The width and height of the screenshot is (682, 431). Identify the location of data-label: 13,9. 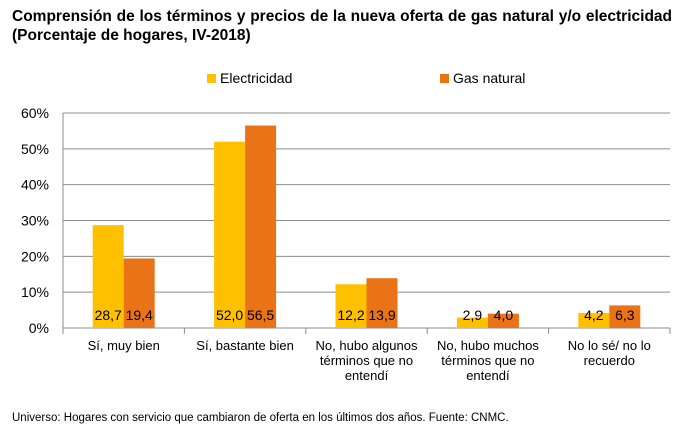
(381, 315).